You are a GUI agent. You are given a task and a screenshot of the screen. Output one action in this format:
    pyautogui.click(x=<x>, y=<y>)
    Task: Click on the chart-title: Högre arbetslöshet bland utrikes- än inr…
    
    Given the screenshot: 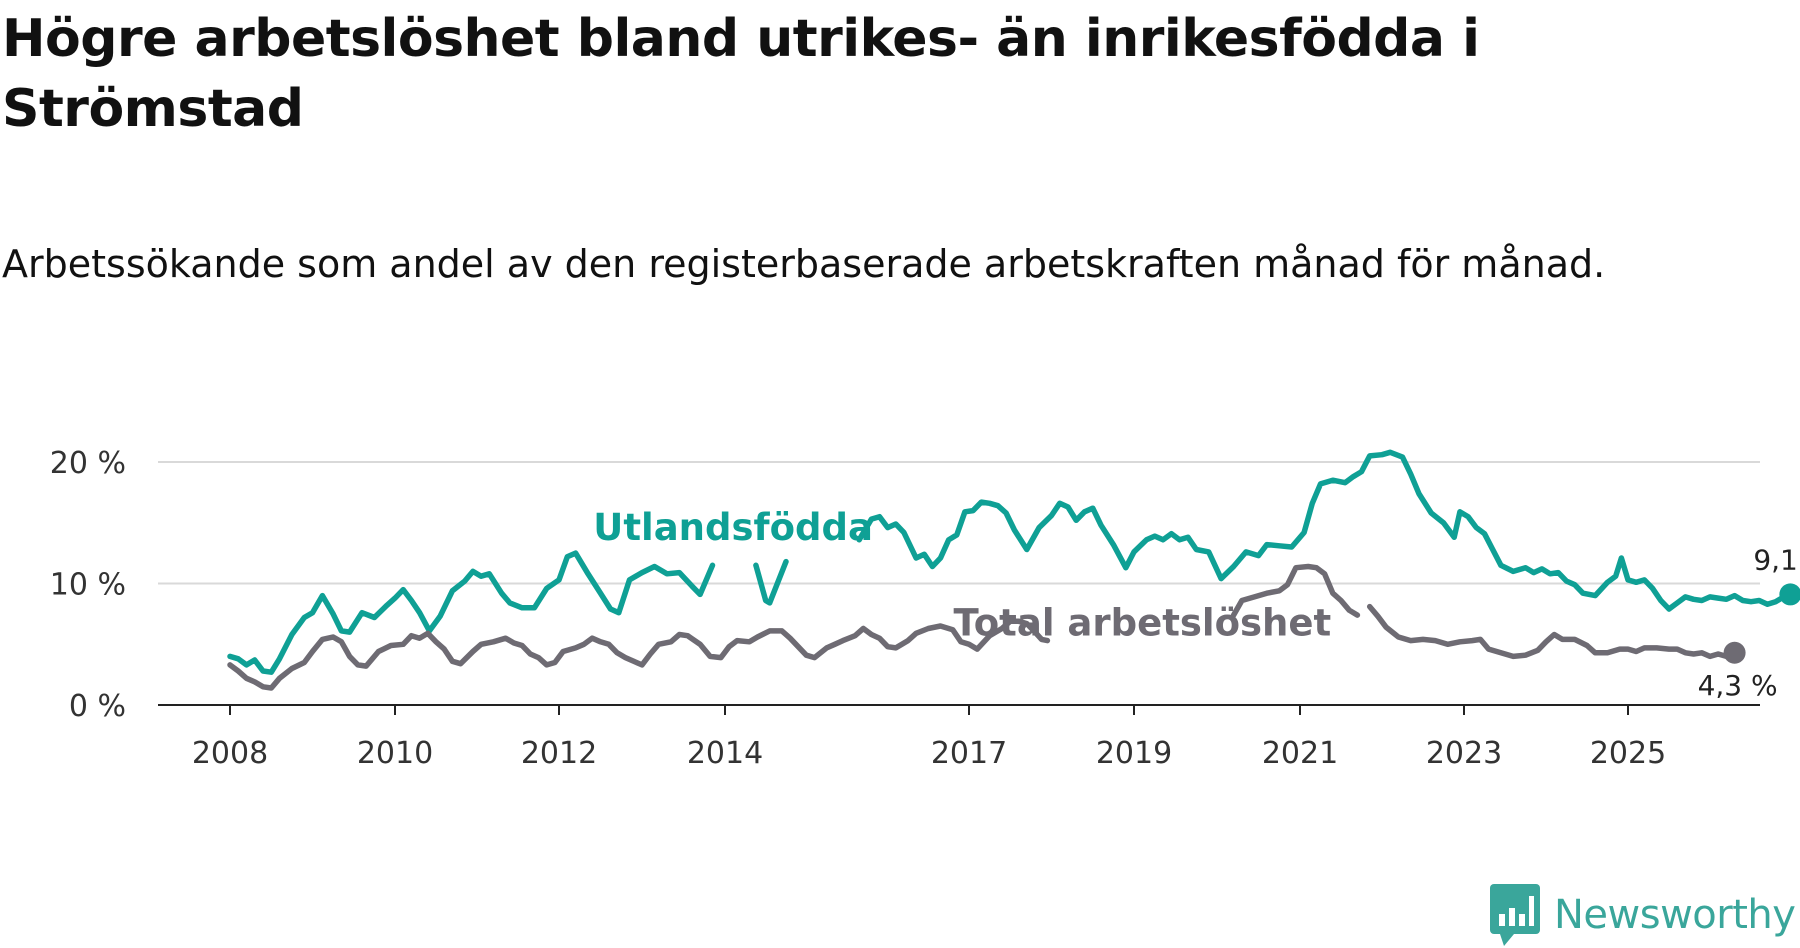 What is the action you would take?
    pyautogui.click(x=741, y=74)
    